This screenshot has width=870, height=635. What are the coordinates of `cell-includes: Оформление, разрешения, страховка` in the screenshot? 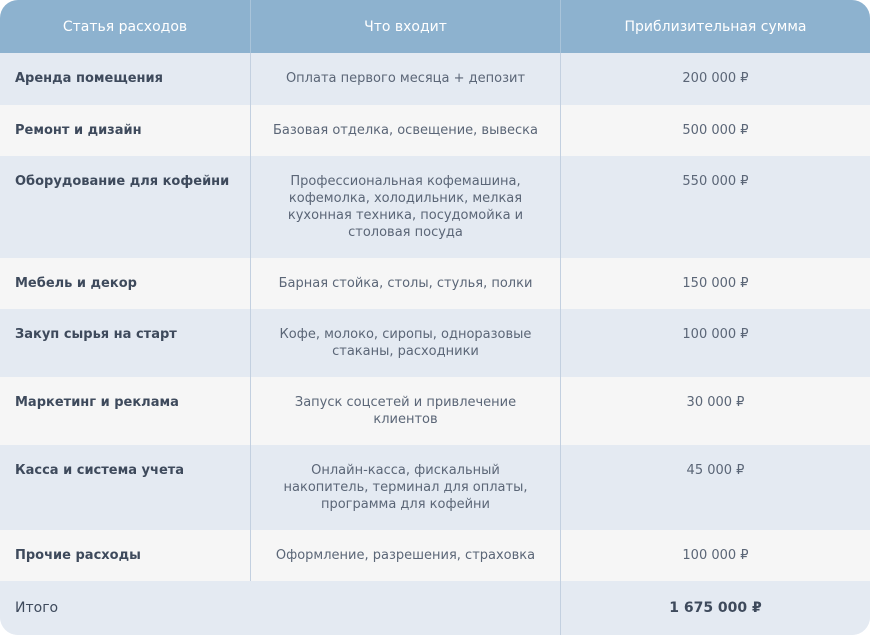 It's located at (405, 555).